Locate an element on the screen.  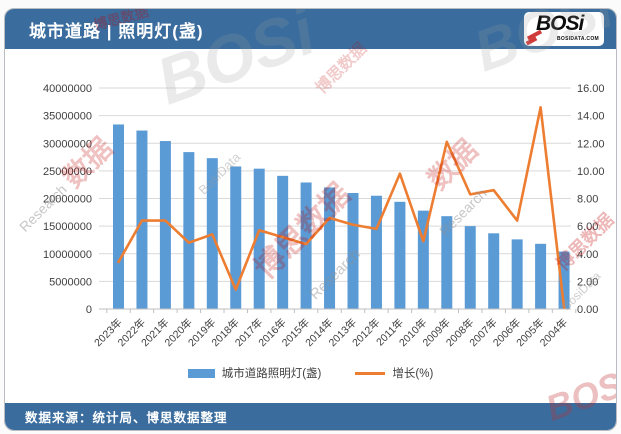
svg-text: 12.00 is located at coordinates (591, 144).